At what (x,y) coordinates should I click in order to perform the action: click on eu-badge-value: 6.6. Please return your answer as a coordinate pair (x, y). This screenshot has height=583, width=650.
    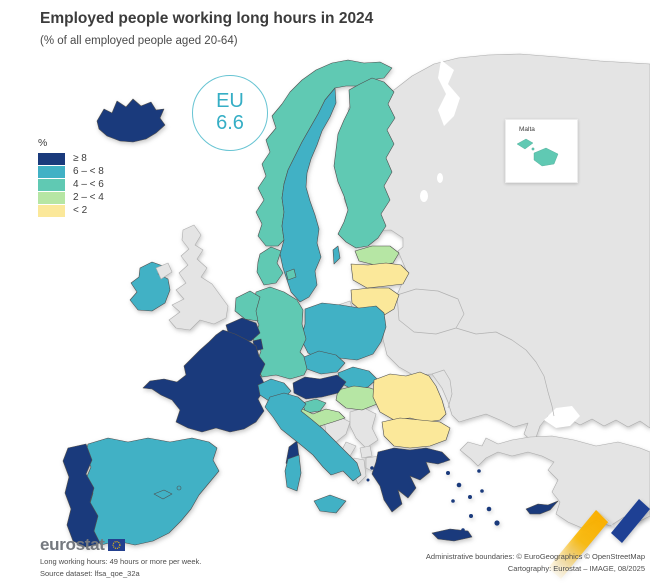
    Looking at the image, I should click on (230, 123).